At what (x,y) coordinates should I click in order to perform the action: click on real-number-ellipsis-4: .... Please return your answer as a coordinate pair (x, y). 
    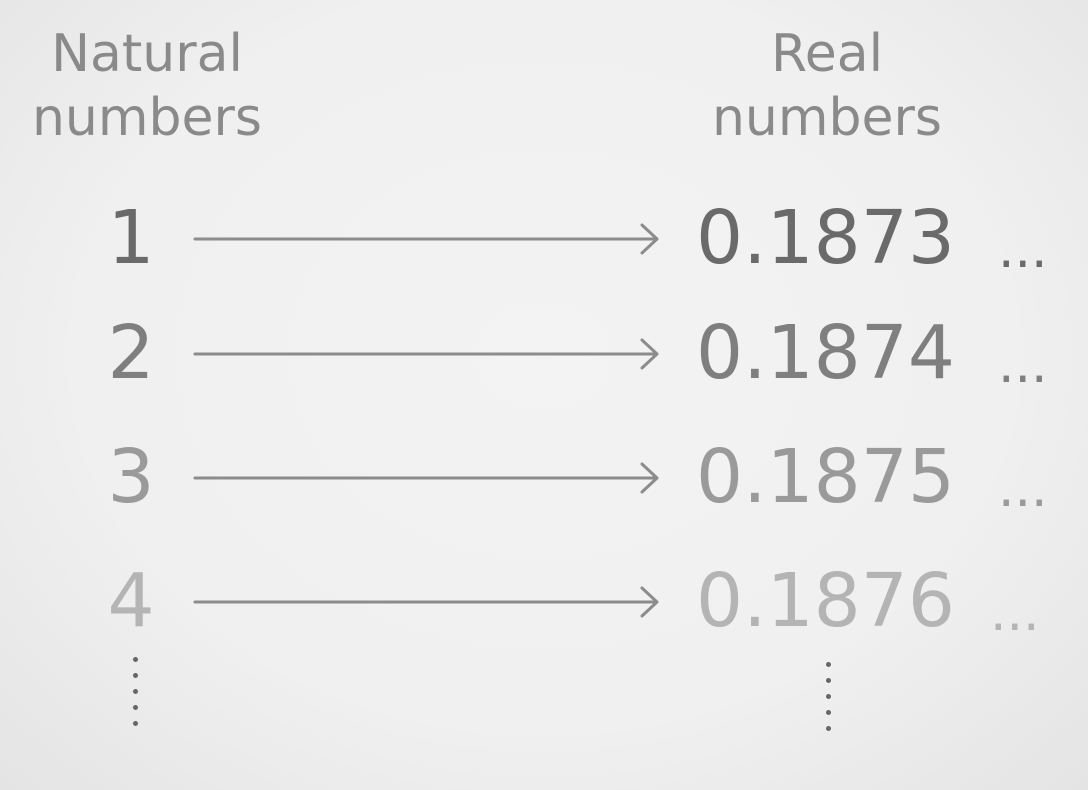
    Looking at the image, I should click on (1015, 613).